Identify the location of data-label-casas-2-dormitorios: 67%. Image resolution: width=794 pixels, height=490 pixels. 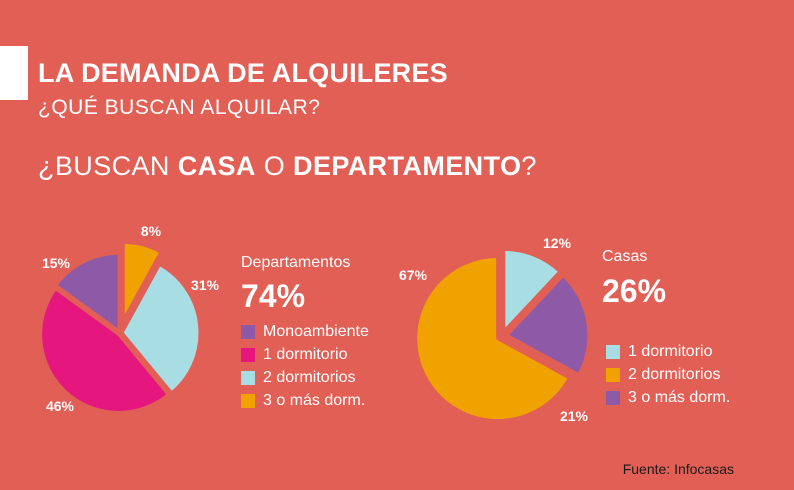
(413, 275).